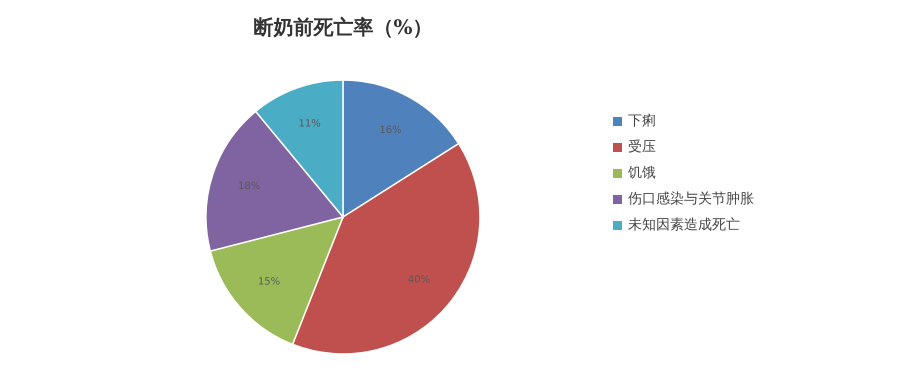  I want to click on data-label: 11%, so click(309, 124).